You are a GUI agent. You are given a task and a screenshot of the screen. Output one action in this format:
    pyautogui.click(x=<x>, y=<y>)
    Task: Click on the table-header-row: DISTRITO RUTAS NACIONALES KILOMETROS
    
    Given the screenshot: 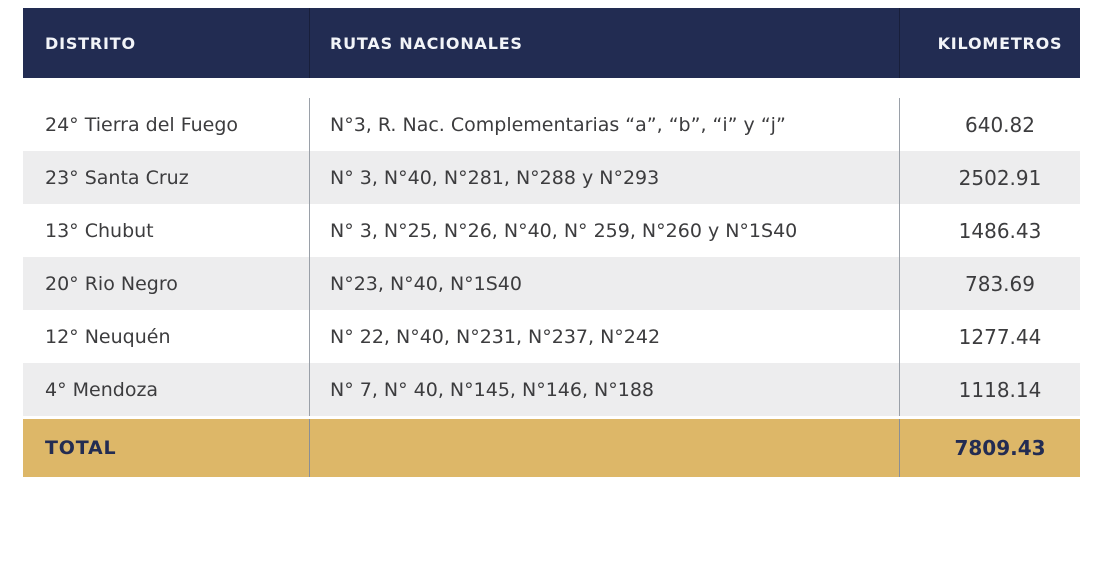 What is the action you would take?
    pyautogui.click(x=551, y=43)
    